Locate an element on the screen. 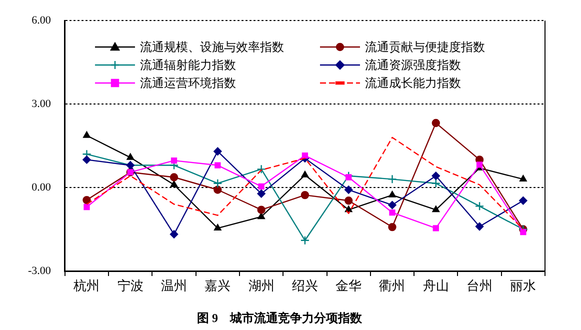  x-tick-label: 嘉兴 is located at coordinates (217, 286).